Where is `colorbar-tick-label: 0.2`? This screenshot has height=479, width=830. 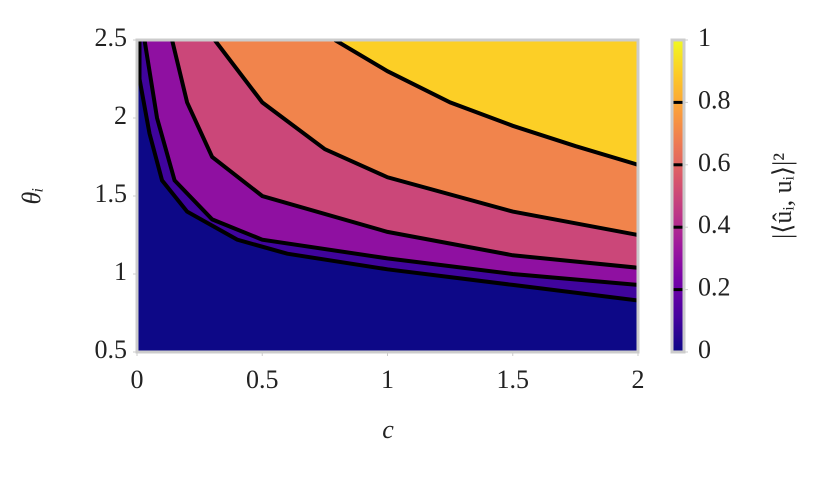 colorbar-tick-label: 0.2 is located at coordinates (714, 287).